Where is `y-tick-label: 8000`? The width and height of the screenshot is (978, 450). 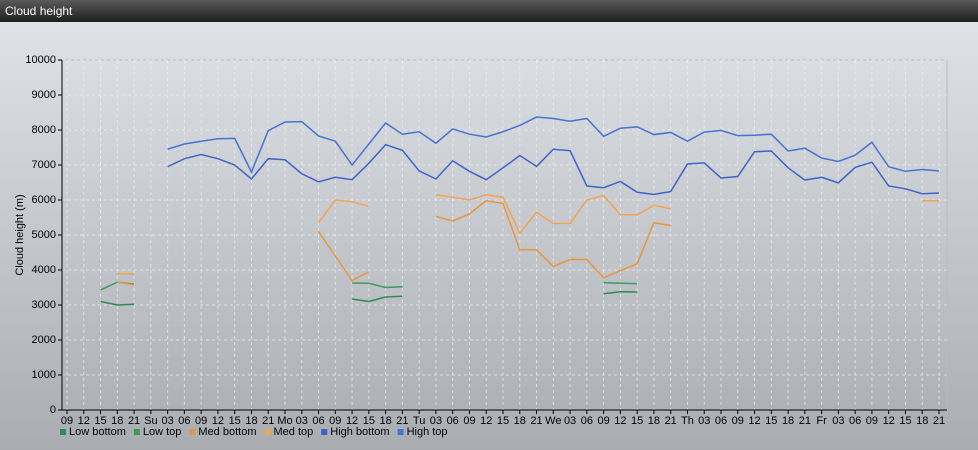 y-tick-label: 8000 is located at coordinates (44, 130).